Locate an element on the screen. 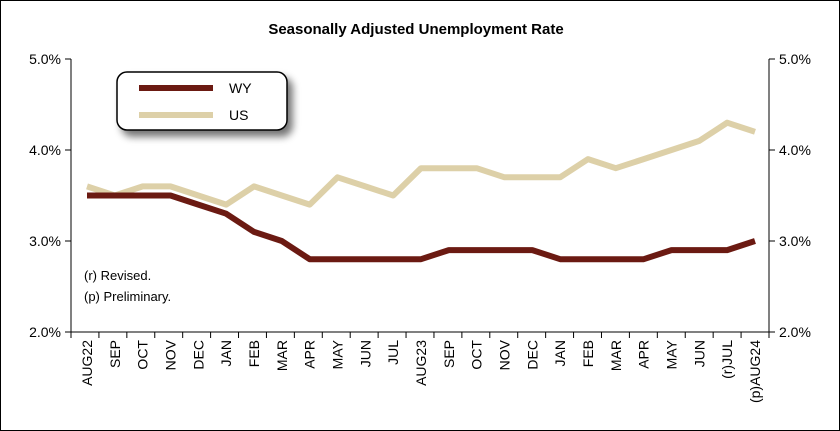 The width and height of the screenshot is (840, 431). x-tick-label: (p)AUG24 is located at coordinates (755, 371).